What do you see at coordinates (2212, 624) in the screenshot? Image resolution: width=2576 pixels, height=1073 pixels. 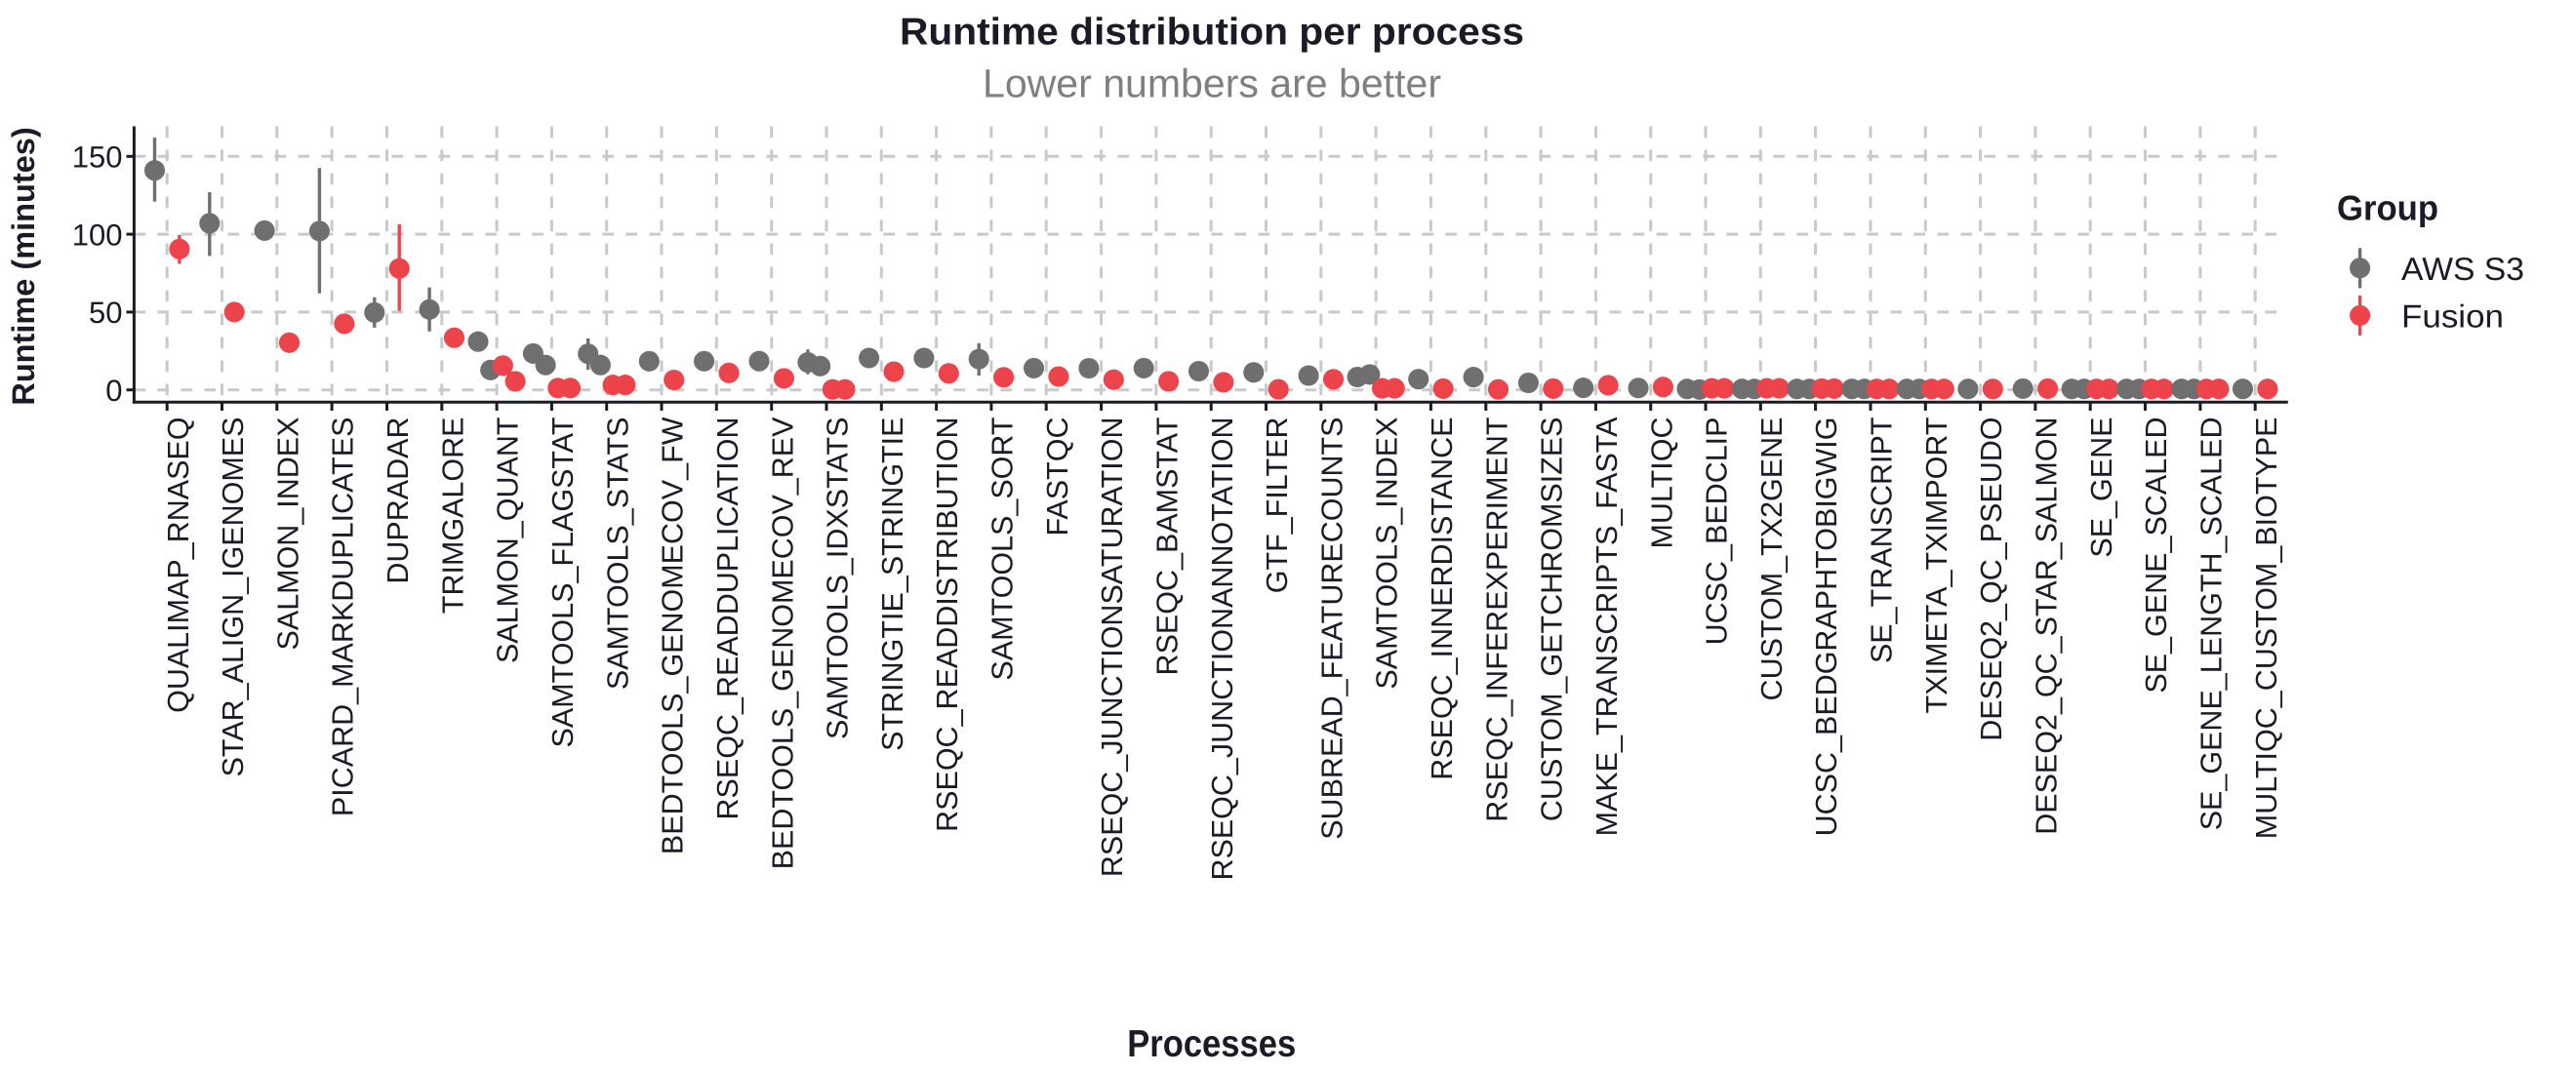 I see `svg-text: SE_GENE_LENGTH_SCALED` at bounding box center [2212, 624].